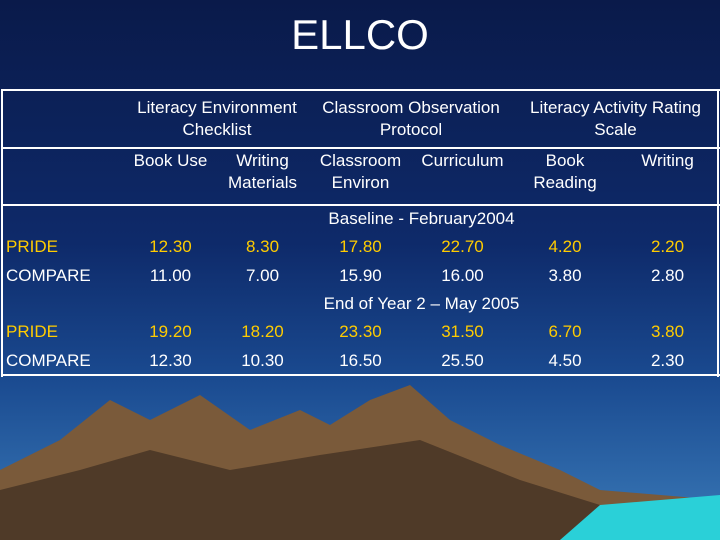 The height and width of the screenshot is (540, 720). Describe the element at coordinates (421, 303) in the screenshot. I see `section-label: End of Year 2 – May 2005` at that location.